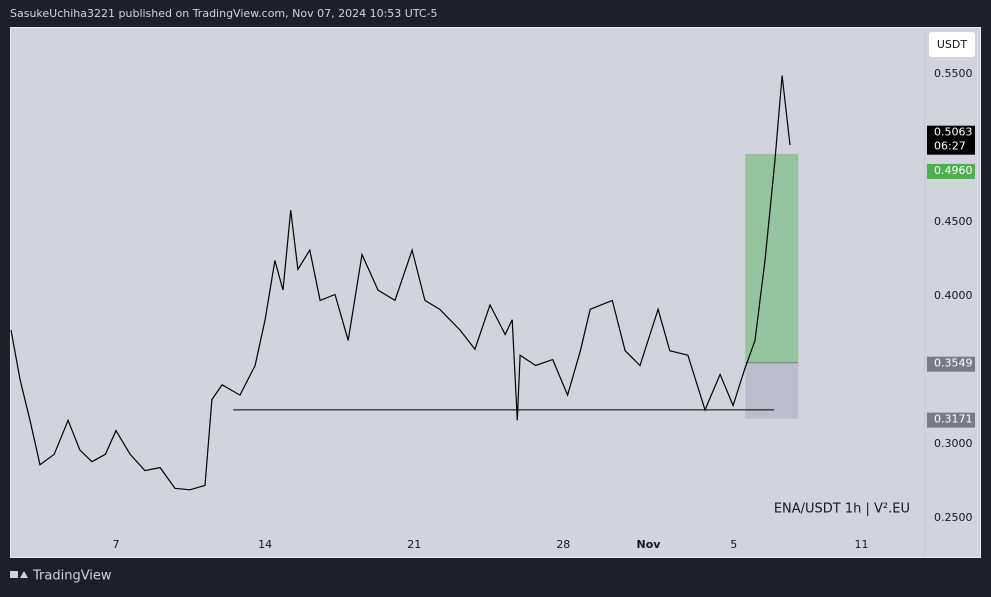 This screenshot has height=597, width=991. Describe the element at coordinates (953, 132) in the screenshot. I see `last-price: 0.5063` at that location.